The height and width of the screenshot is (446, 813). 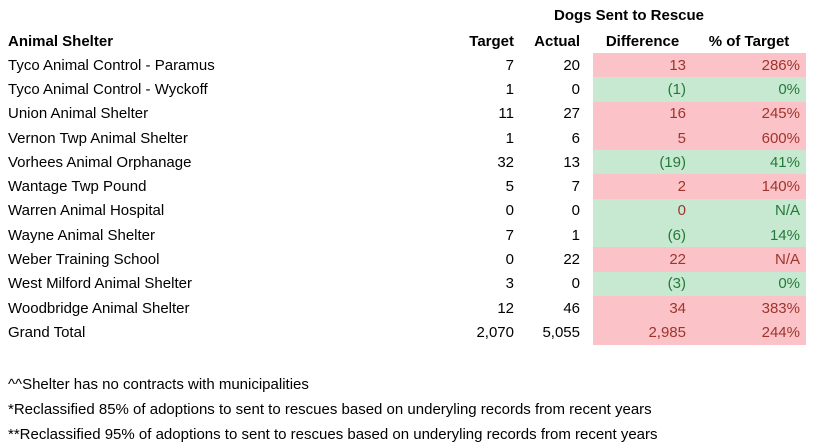 I want to click on pct-of-target-cell: 245%, so click(x=749, y=113).